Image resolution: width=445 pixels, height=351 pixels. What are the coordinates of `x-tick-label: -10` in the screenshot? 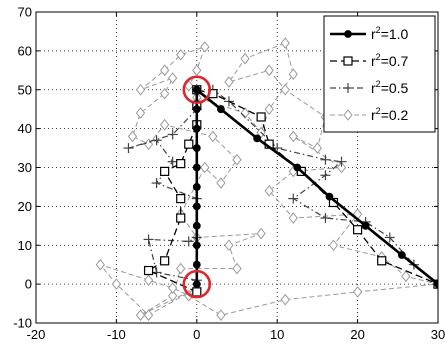 It's located at (116, 334).